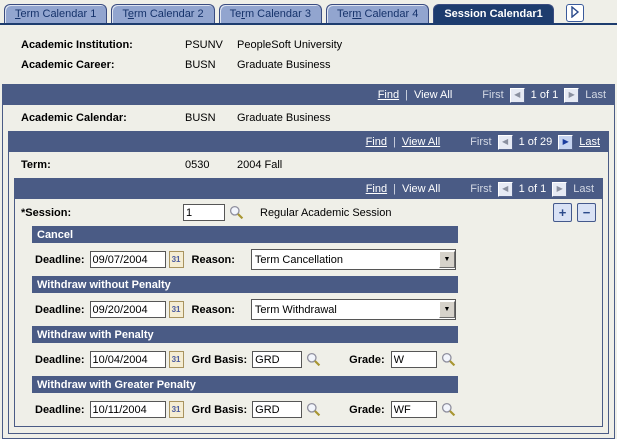 This screenshot has height=439, width=617. Describe the element at coordinates (290, 45) in the screenshot. I see `institution-name: PeopleSoft University` at that location.